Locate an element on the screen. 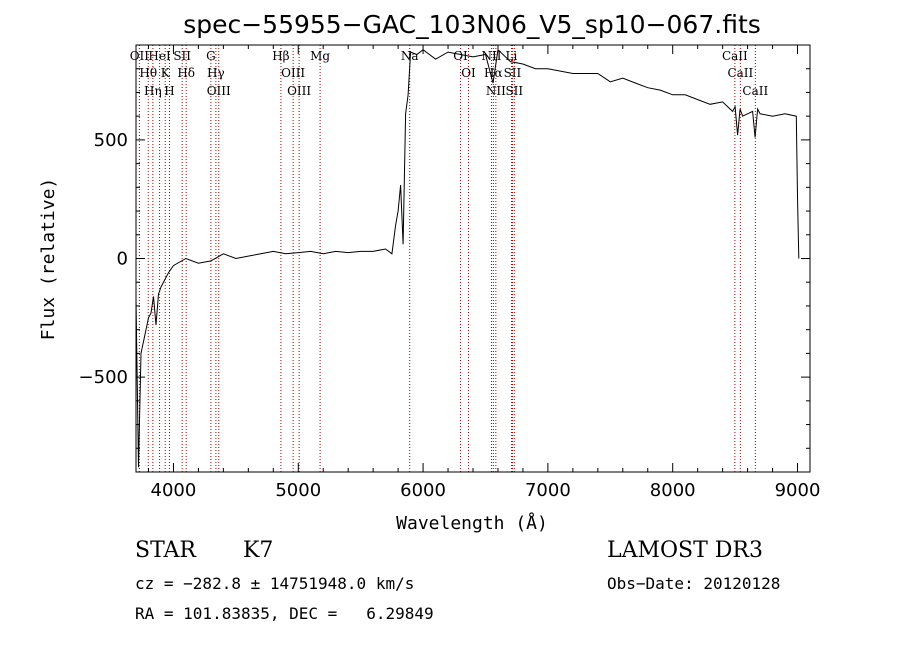 The height and width of the screenshot is (649, 900). reference-label: HeI is located at coordinates (159, 56).